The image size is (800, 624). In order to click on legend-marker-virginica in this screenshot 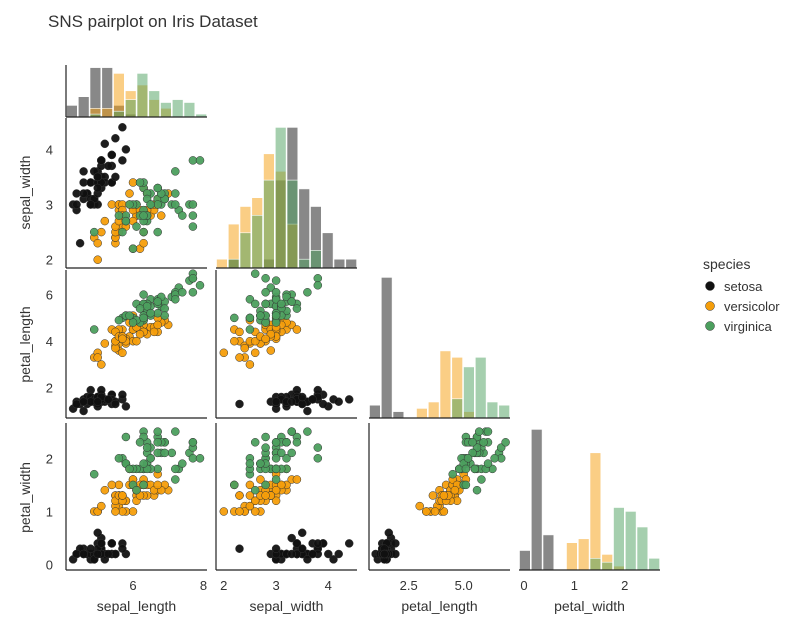, I will do `click(710, 326)`.